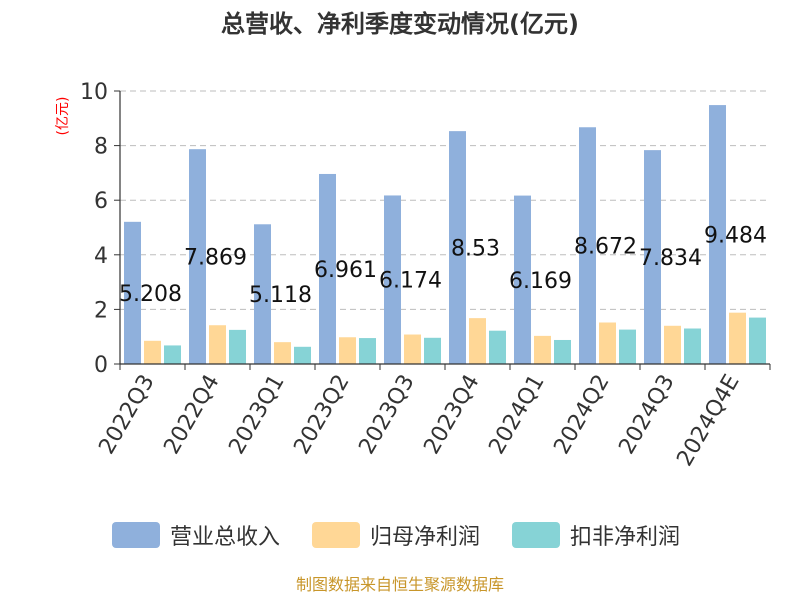 The height and width of the screenshot is (600, 800). I want to click on legend-item-revenue: 营业总收入, so click(196, 536).